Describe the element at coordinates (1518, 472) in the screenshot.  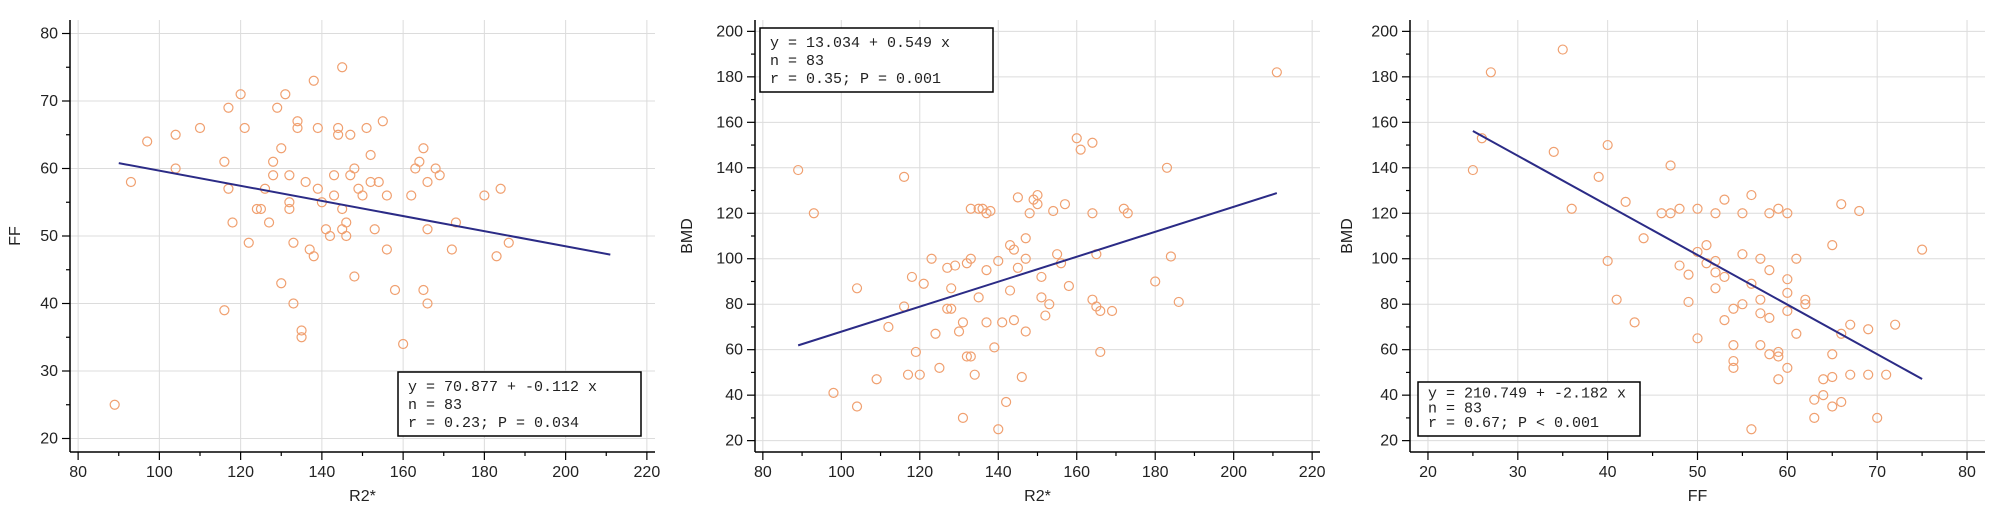
I see `x-tick-label: 30` at that location.